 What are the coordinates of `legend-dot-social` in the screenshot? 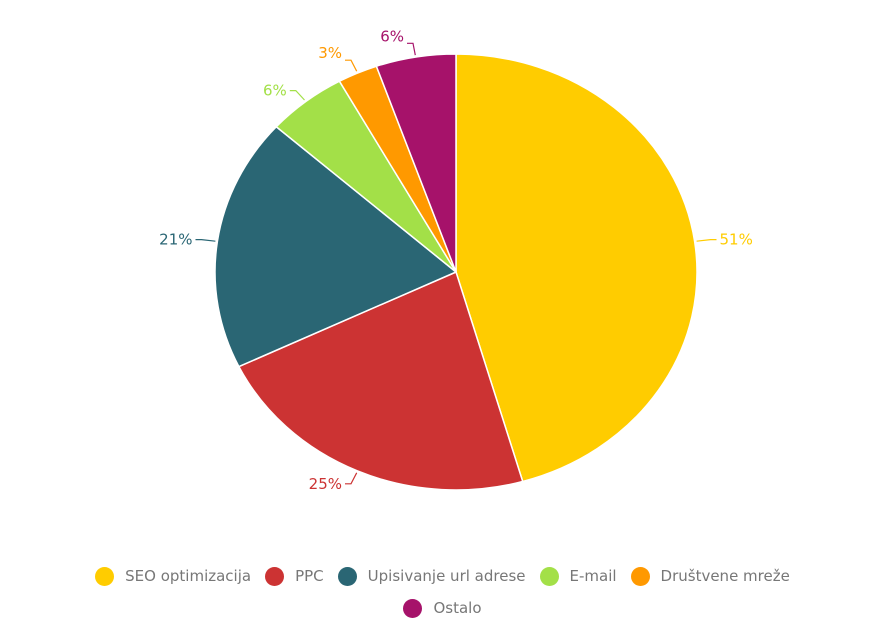 It's located at (640, 576).